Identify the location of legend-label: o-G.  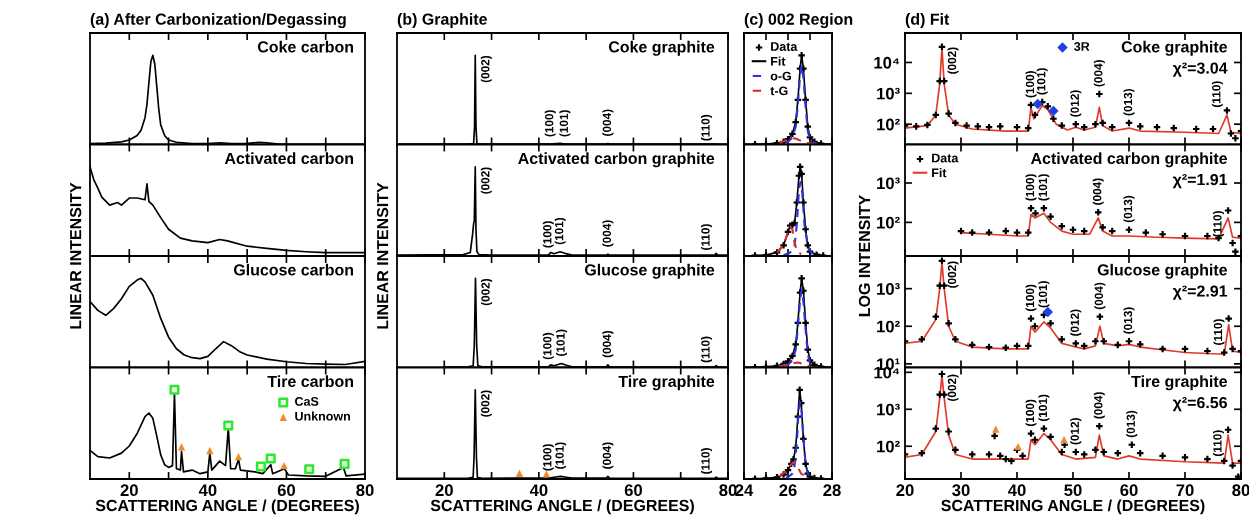
(780, 76).